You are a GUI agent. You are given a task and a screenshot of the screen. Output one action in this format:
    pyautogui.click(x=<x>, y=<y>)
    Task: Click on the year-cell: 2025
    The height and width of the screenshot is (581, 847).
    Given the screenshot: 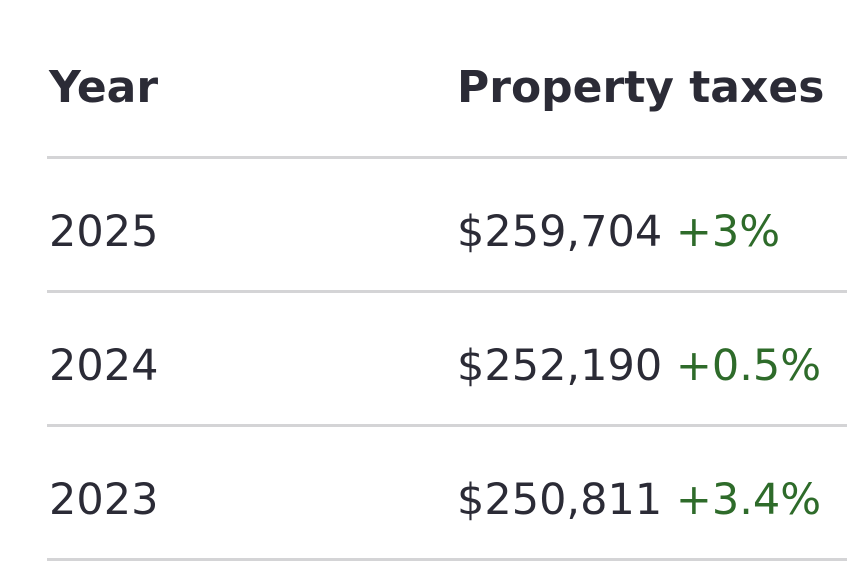 What is the action you would take?
    pyautogui.click(x=104, y=232)
    